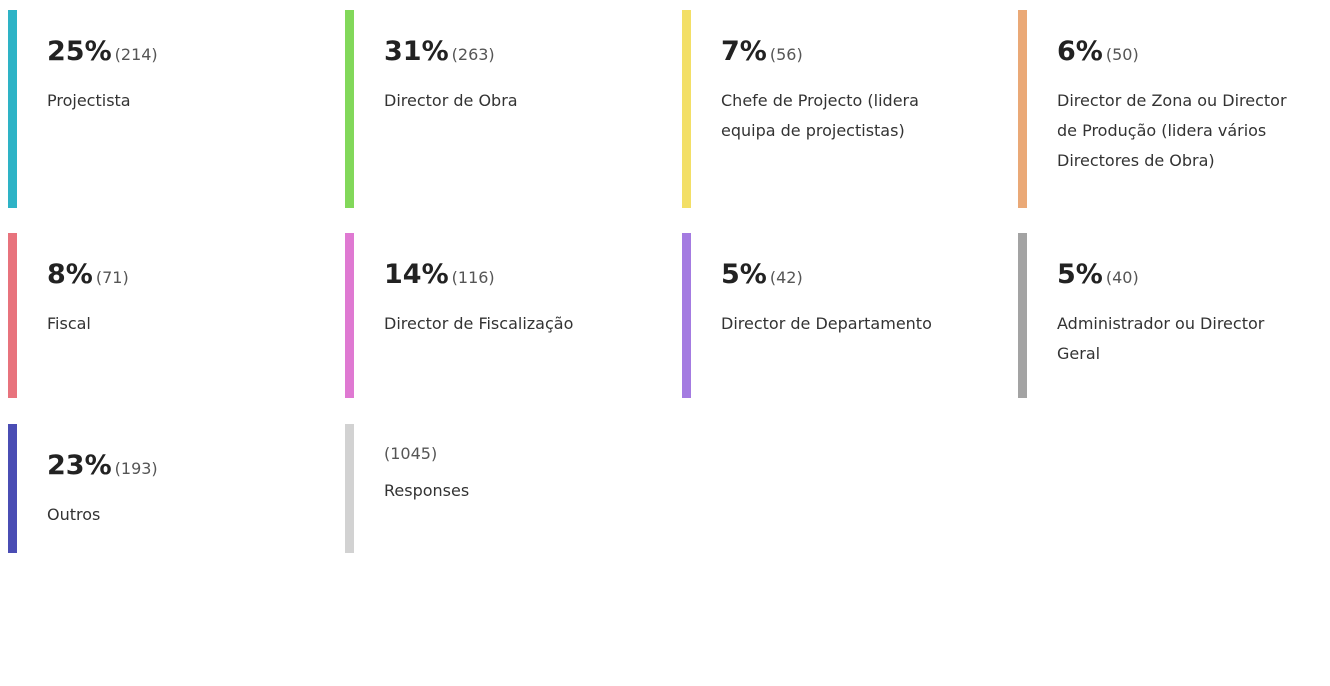  I want to click on count: (193), so click(136, 468).